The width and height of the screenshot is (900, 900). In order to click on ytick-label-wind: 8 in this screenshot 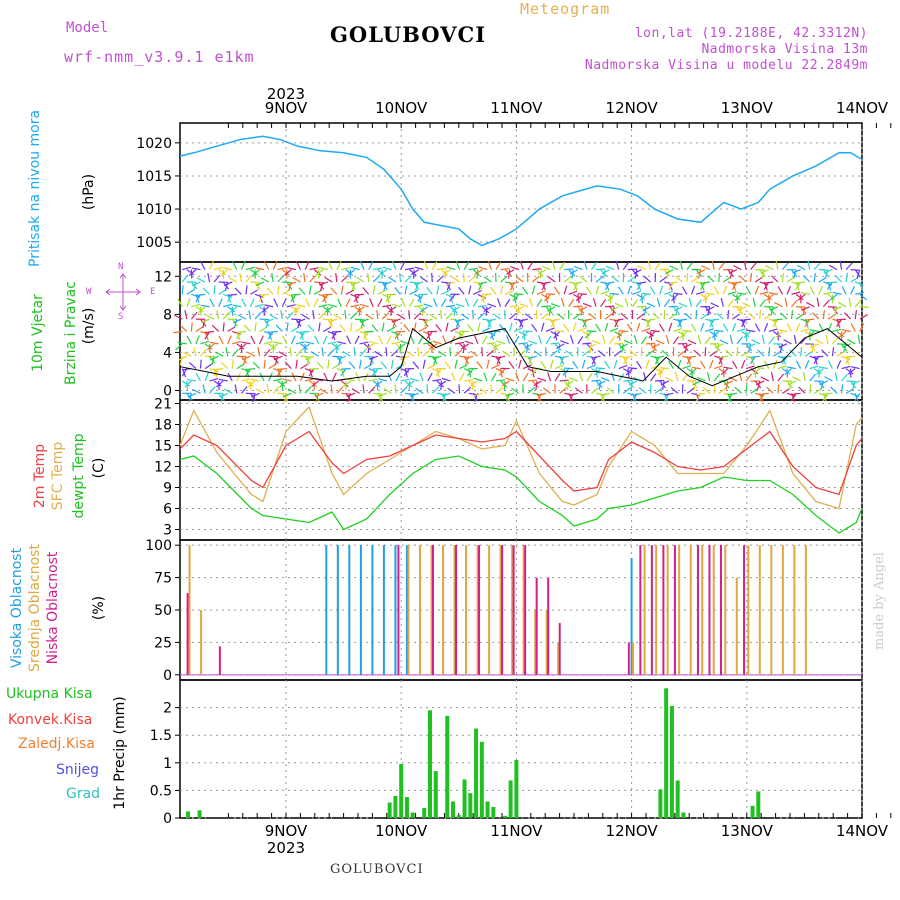, I will do `click(167, 315)`.